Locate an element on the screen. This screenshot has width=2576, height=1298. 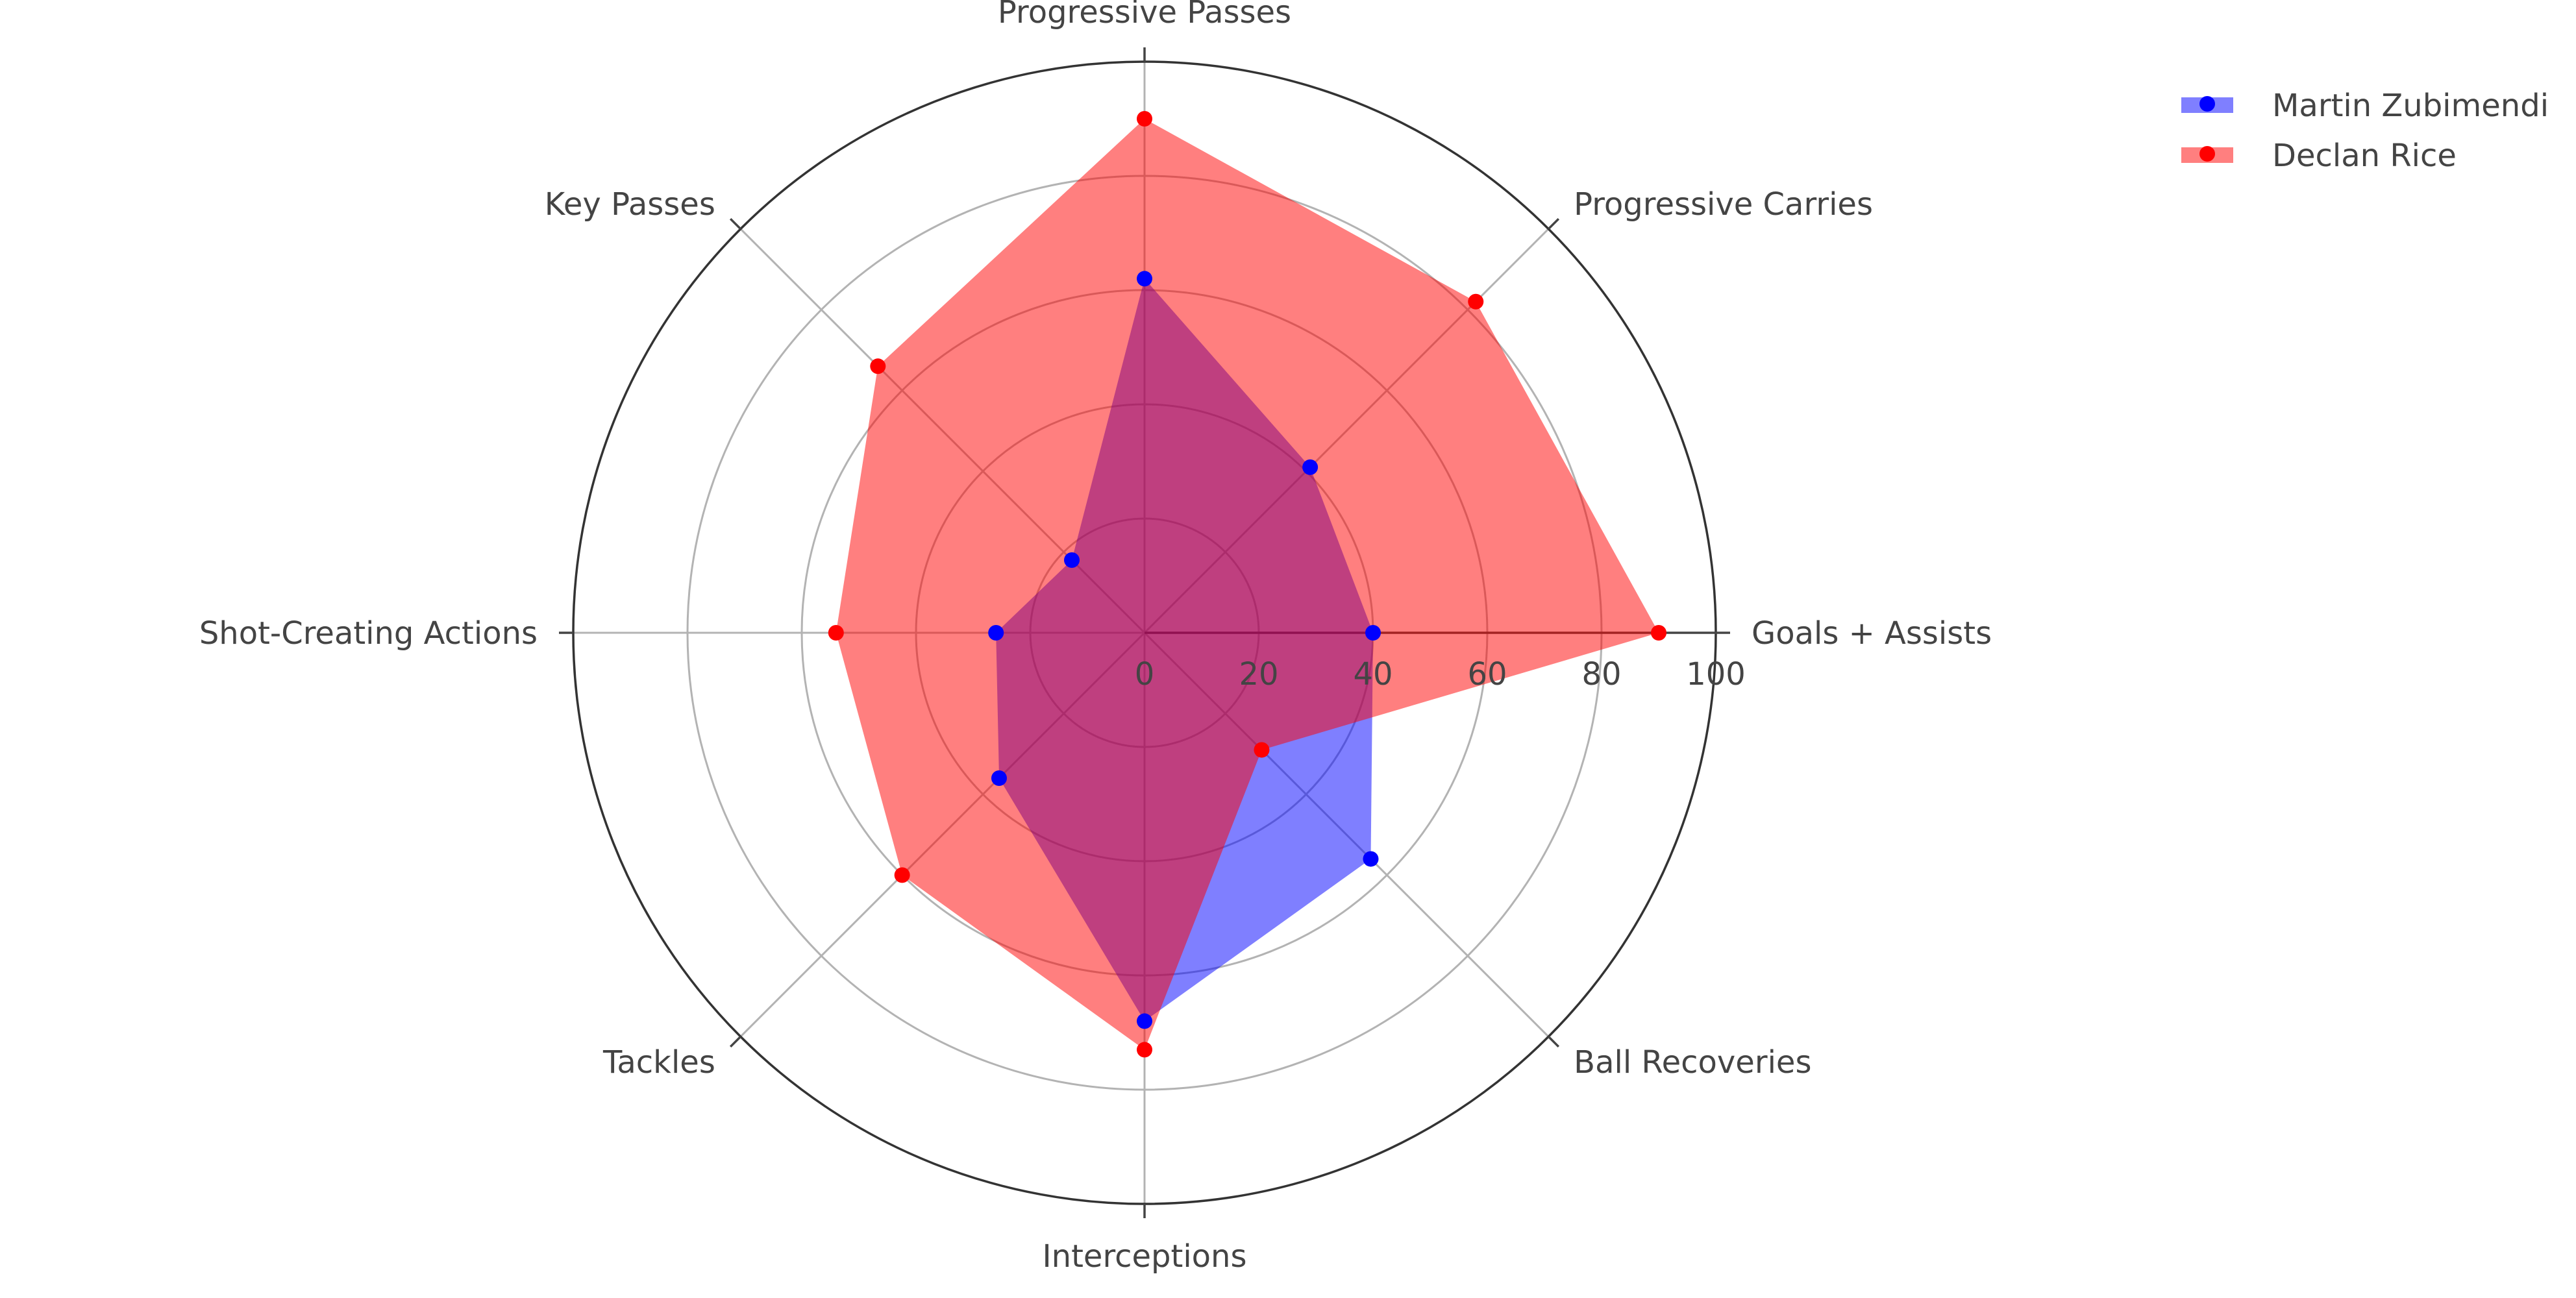
radial-tick-label: 20 is located at coordinates (1258, 674).